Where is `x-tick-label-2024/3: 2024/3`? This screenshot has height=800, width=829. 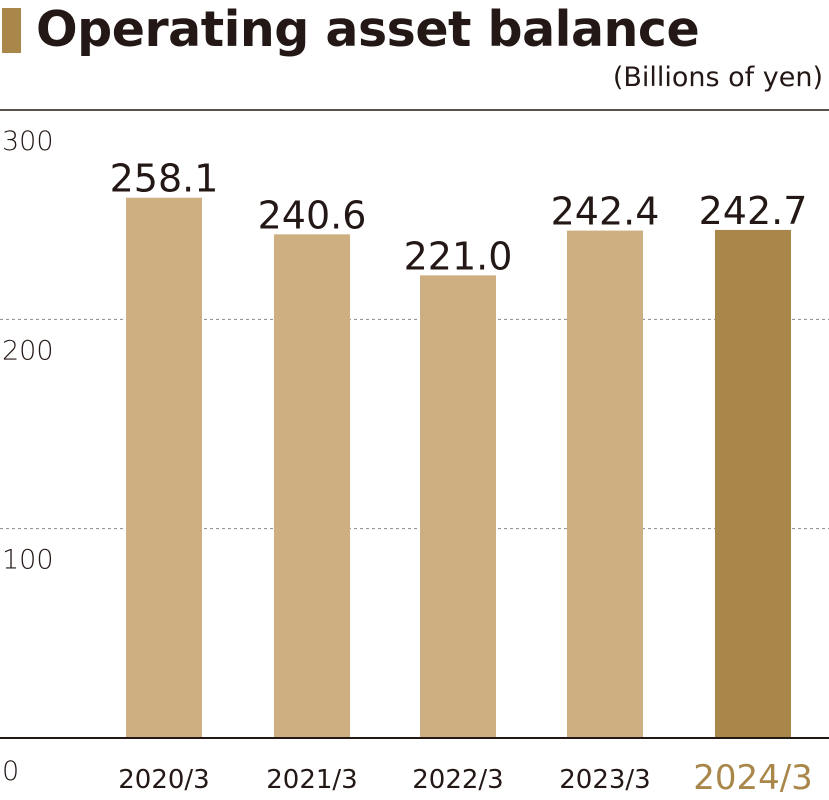
x-tick-label-2024/3: 2024/3 is located at coordinates (753, 778).